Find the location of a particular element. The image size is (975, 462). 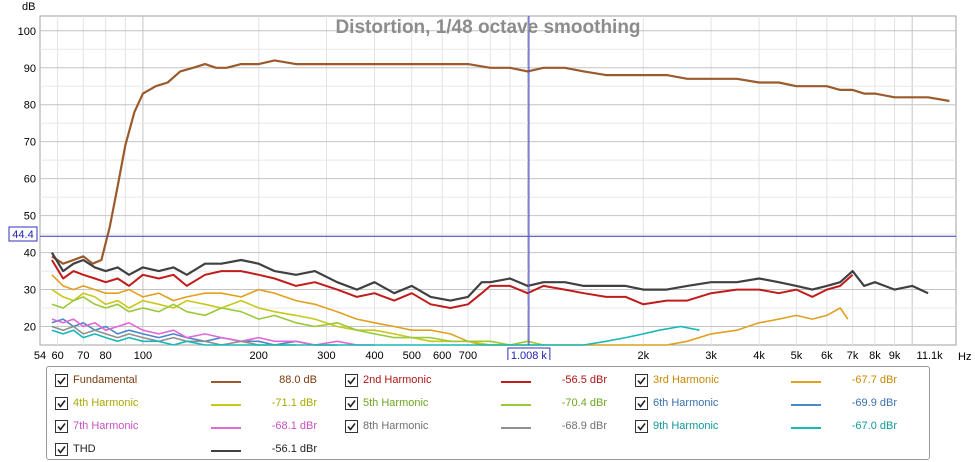

series-line-8th-harmonic is located at coordinates (173, 335).